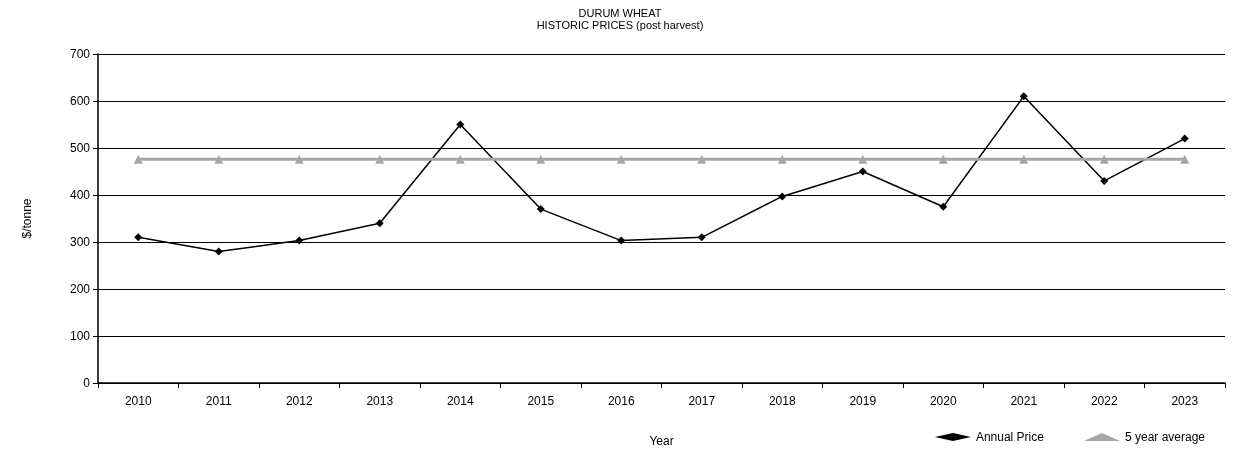 Image resolution: width=1240 pixels, height=452 pixels. I want to click on y-tick-label: 500, so click(80, 148).